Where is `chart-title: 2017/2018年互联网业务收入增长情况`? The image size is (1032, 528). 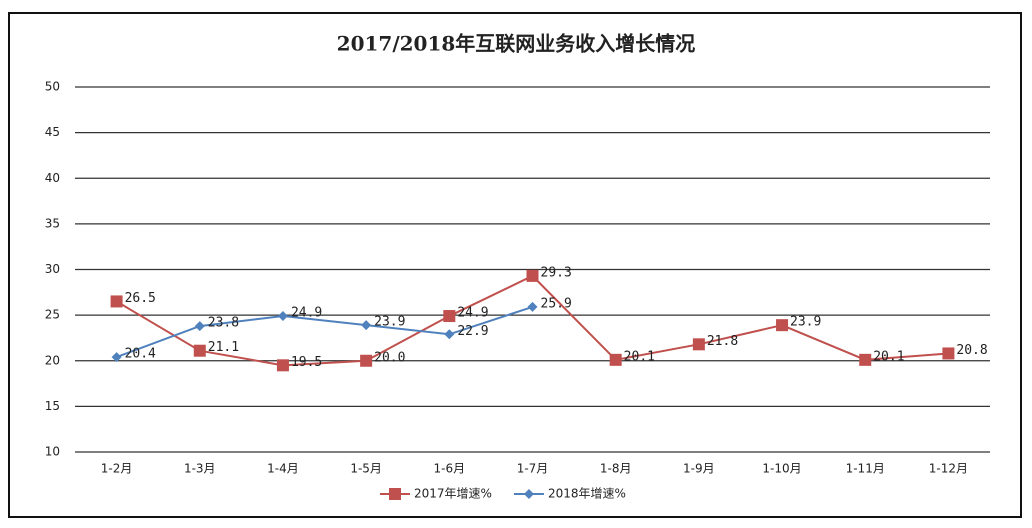 chart-title: 2017/2018年互联网业务收入增长情况 is located at coordinates (516, 44).